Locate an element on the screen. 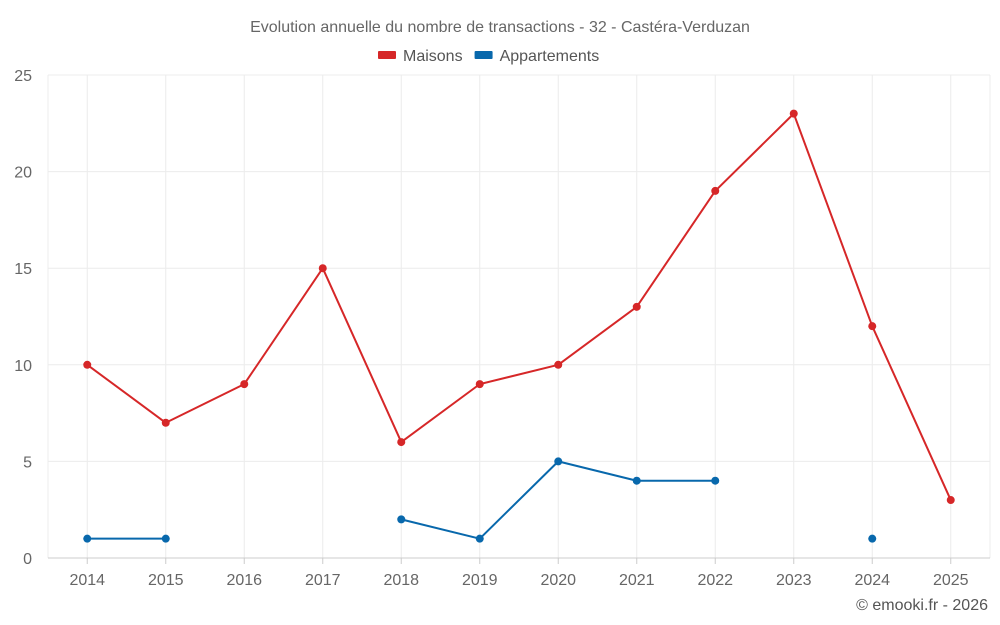 The width and height of the screenshot is (1000, 625). y-tick-label: 5 is located at coordinates (27, 462).